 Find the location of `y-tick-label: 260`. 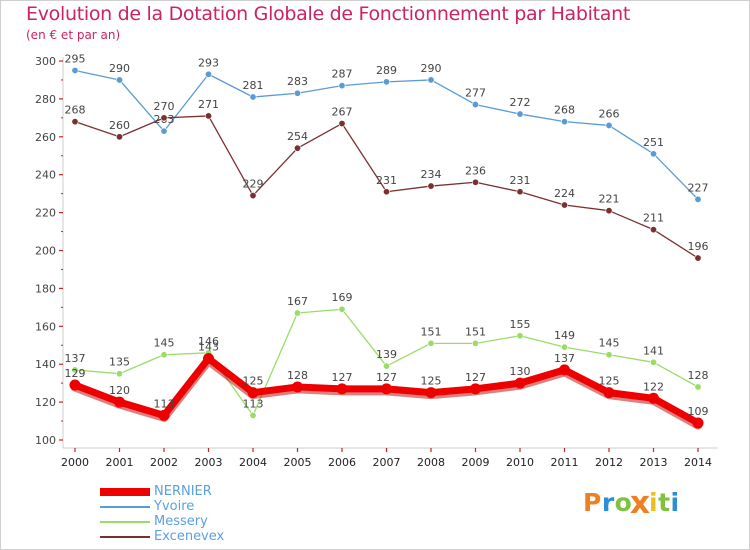

y-tick-label: 260 is located at coordinates (45, 137).